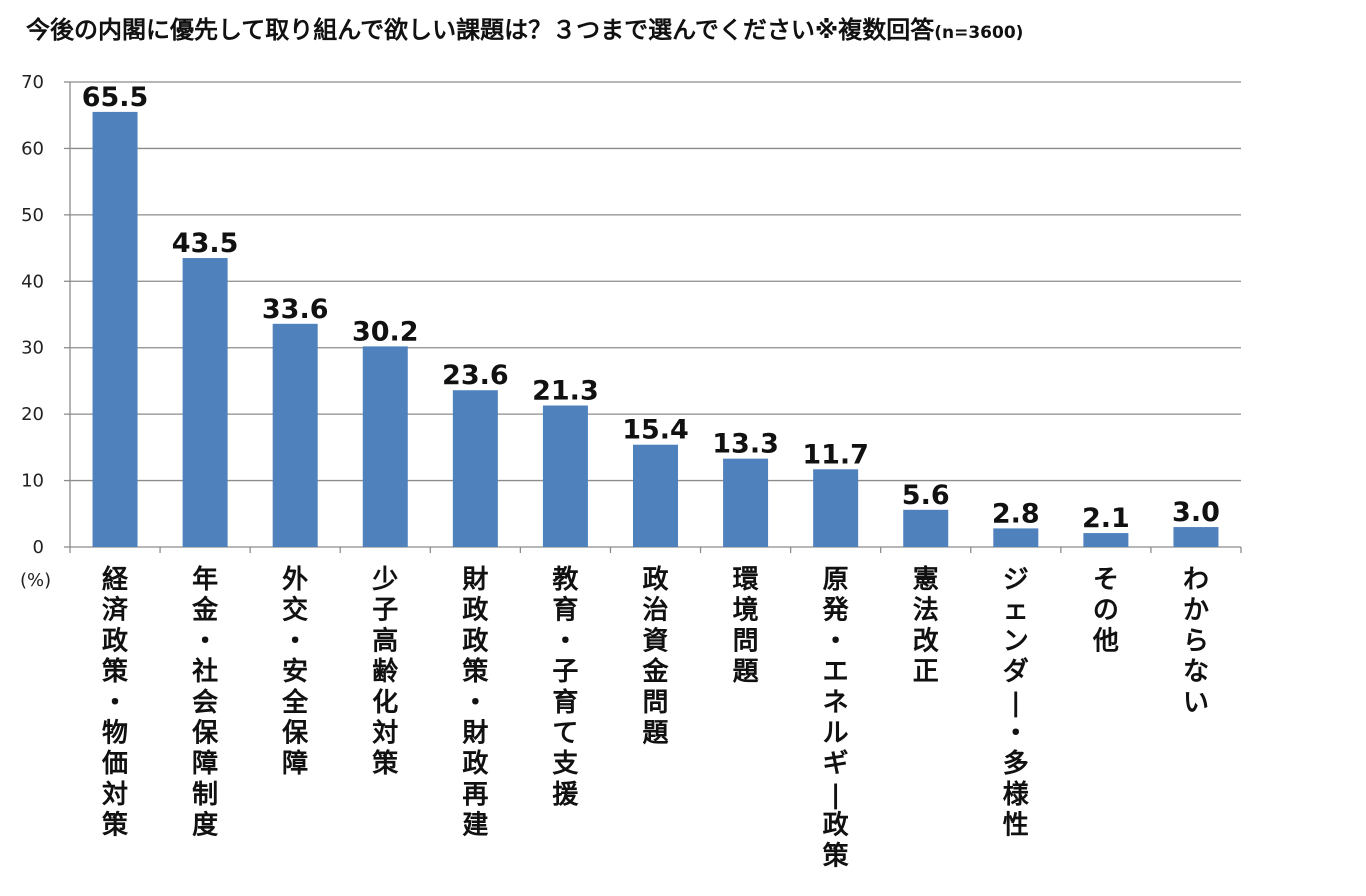 Image resolution: width=1366 pixels, height=896 pixels. I want to click on category-label: 年金・社会保障制度, so click(205, 702).